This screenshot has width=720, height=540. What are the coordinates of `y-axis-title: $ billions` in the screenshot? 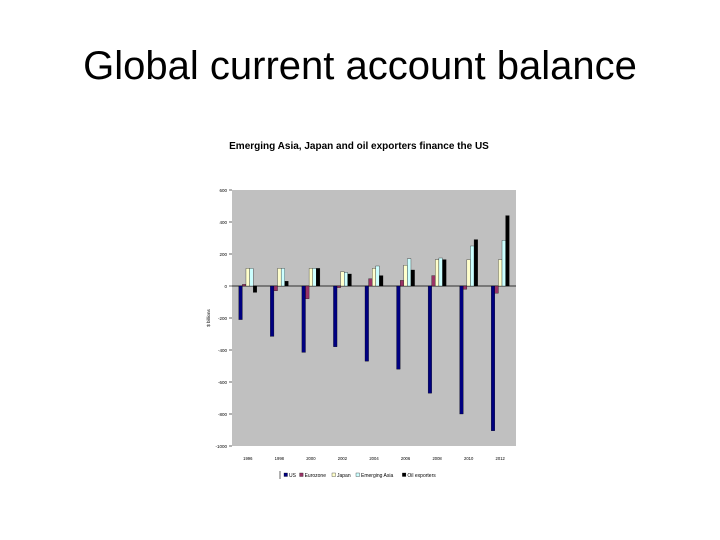 It's located at (208, 317).